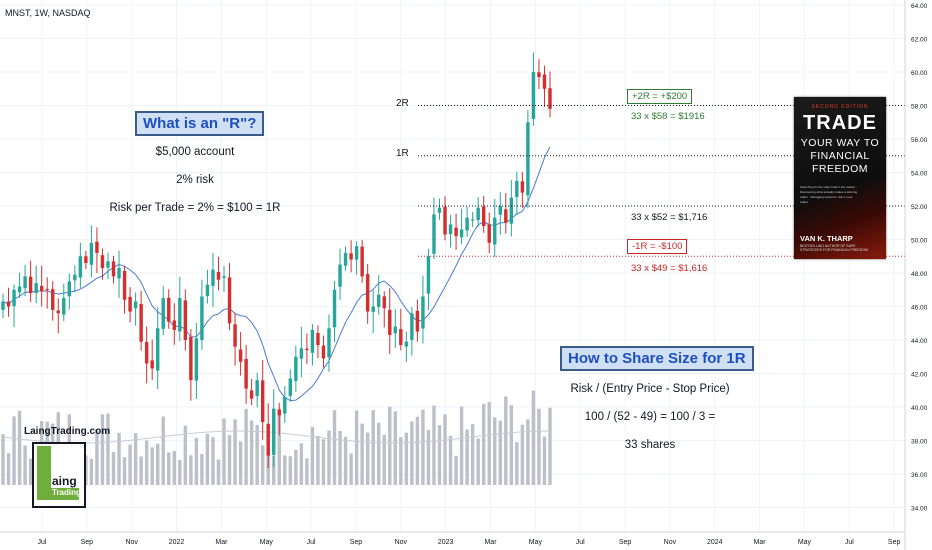 The image size is (932, 550). Describe the element at coordinates (715, 542) in the screenshot. I see `x-tick-label: 2024` at that location.